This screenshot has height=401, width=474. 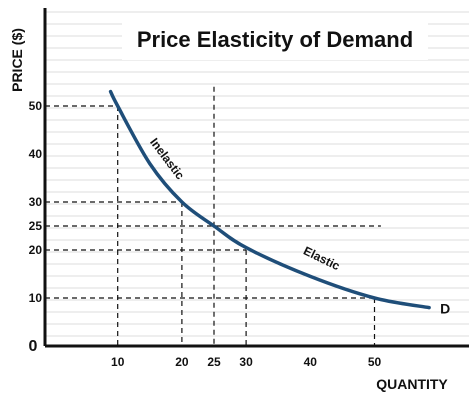 What do you see at coordinates (445, 309) in the screenshot?
I see `demand-curve-label: D` at bounding box center [445, 309].